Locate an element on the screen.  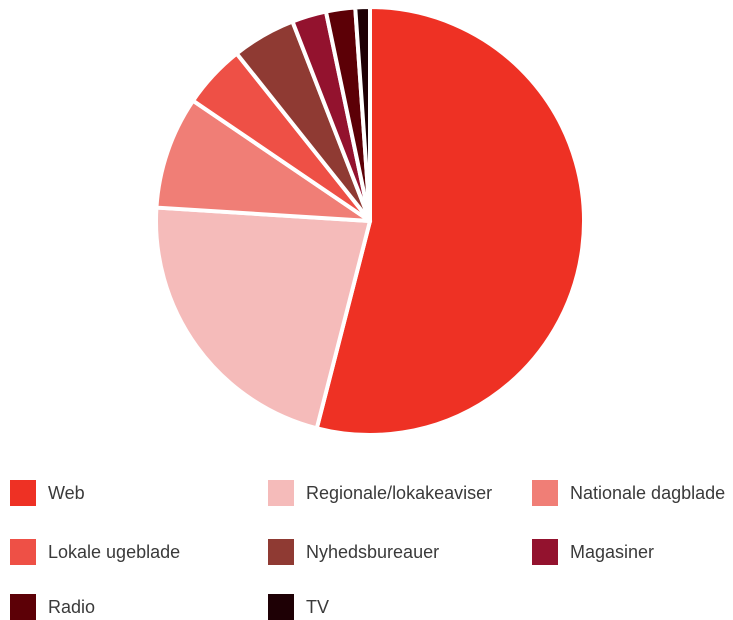
legend-swatch-tv is located at coordinates (281, 607).